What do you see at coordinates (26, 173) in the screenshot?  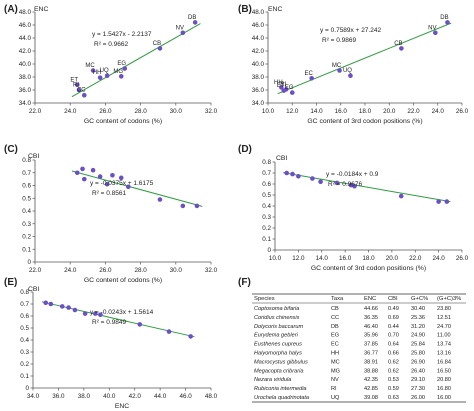 I see `y-tick-label: 0.7` at bounding box center [26, 173].